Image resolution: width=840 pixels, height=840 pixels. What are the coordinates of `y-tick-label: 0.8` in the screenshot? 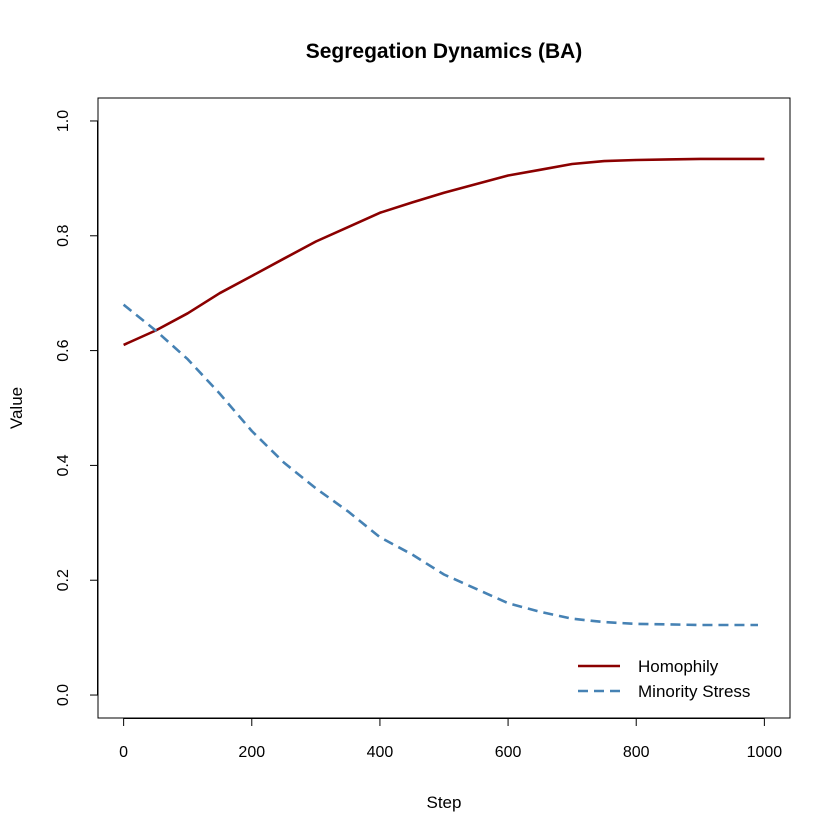 It's located at (63, 236).